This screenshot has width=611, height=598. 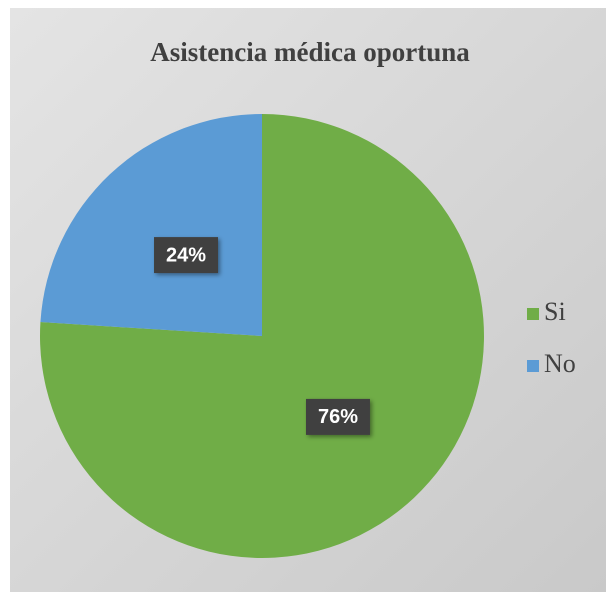 I want to click on data-label: 24%, so click(x=186, y=255).